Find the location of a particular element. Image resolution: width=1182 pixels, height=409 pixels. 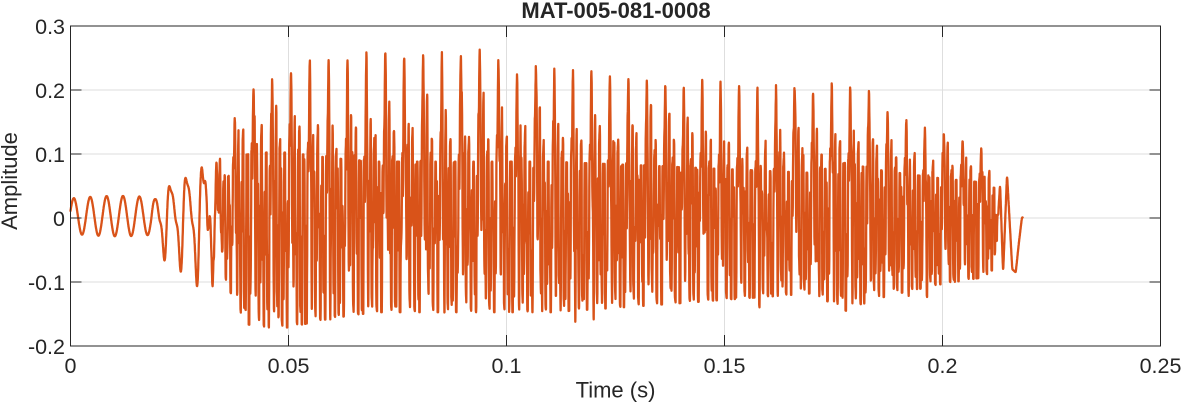

svg-text: Amplitude is located at coordinates (11, 181).